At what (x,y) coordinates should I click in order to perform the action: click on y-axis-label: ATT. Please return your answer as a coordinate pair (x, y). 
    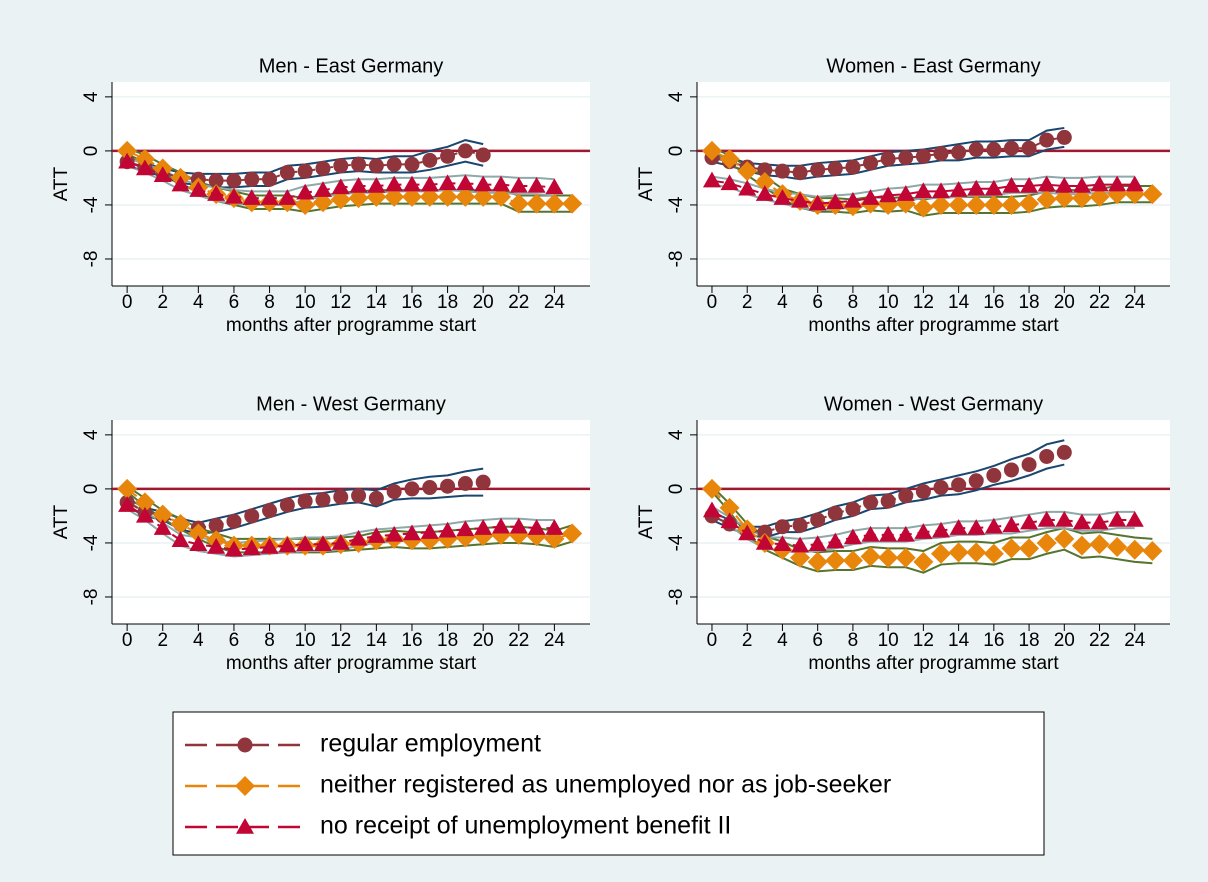
    Looking at the image, I should click on (646, 521).